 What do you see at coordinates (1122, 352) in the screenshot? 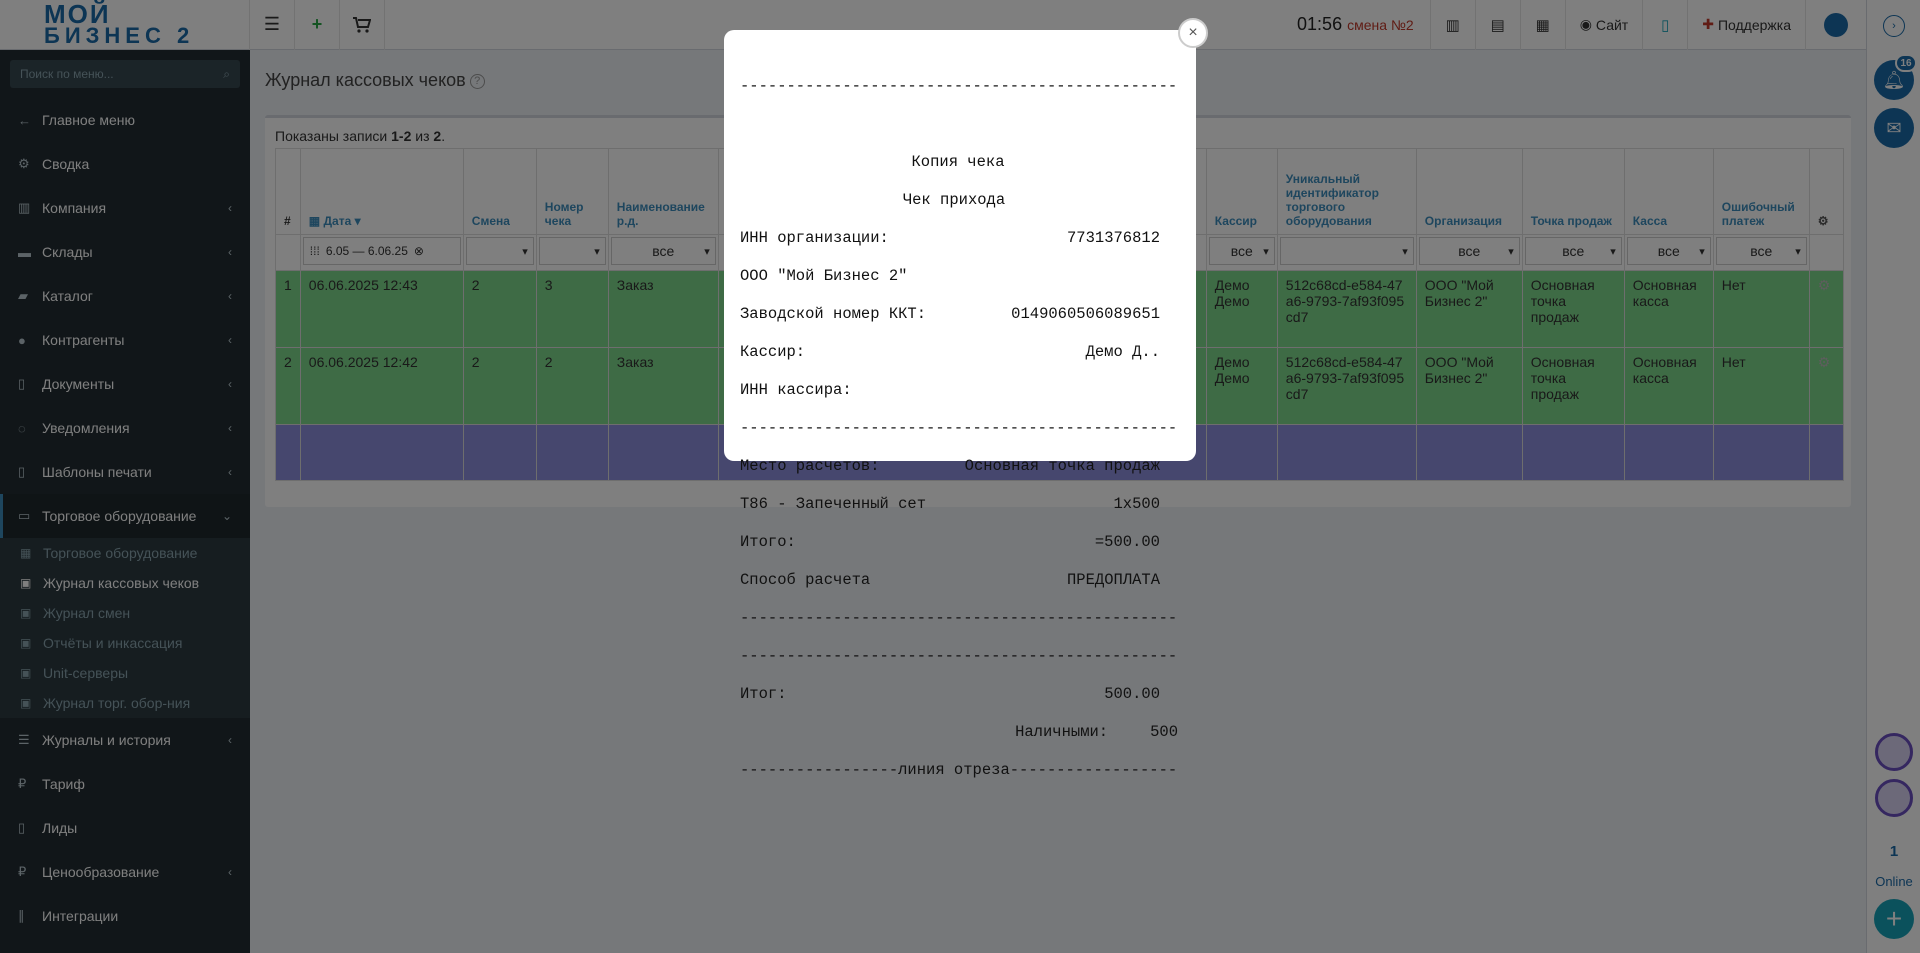
I see `receipt-value: Демо Д..` at bounding box center [1122, 352].